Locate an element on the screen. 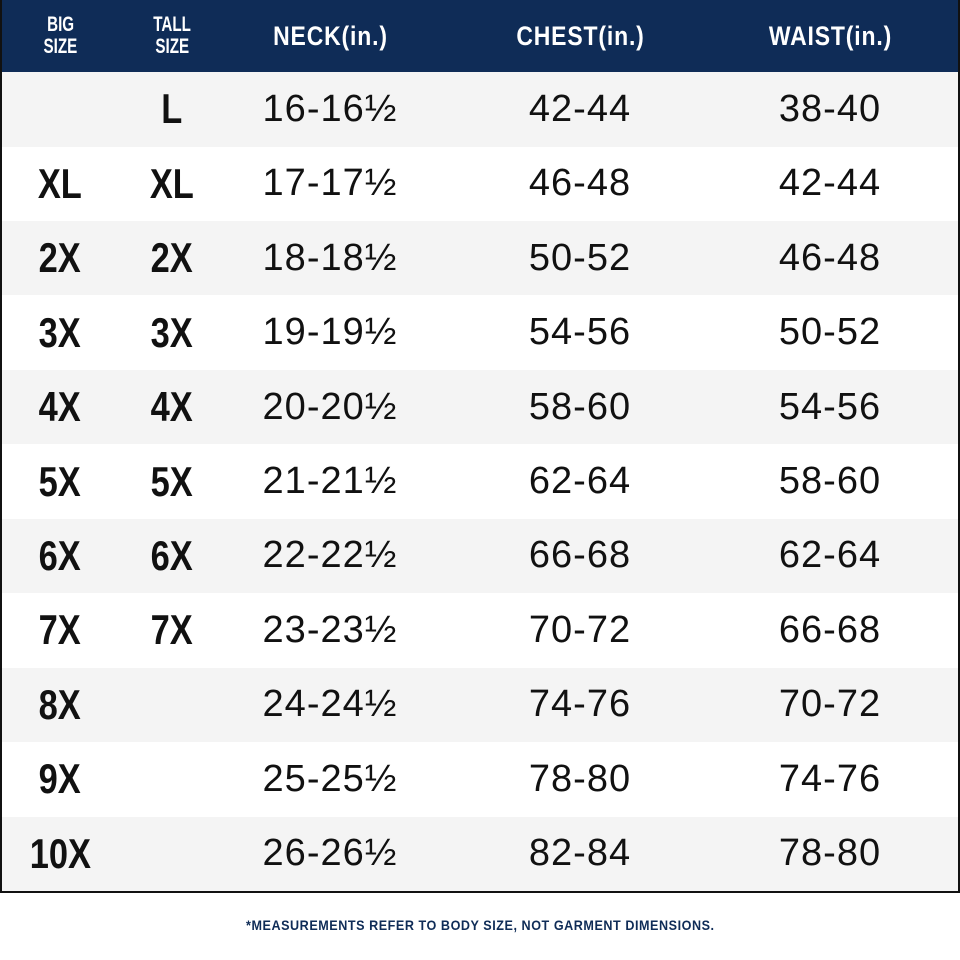  cell-chest-text: 50-52 is located at coordinates (580, 257).